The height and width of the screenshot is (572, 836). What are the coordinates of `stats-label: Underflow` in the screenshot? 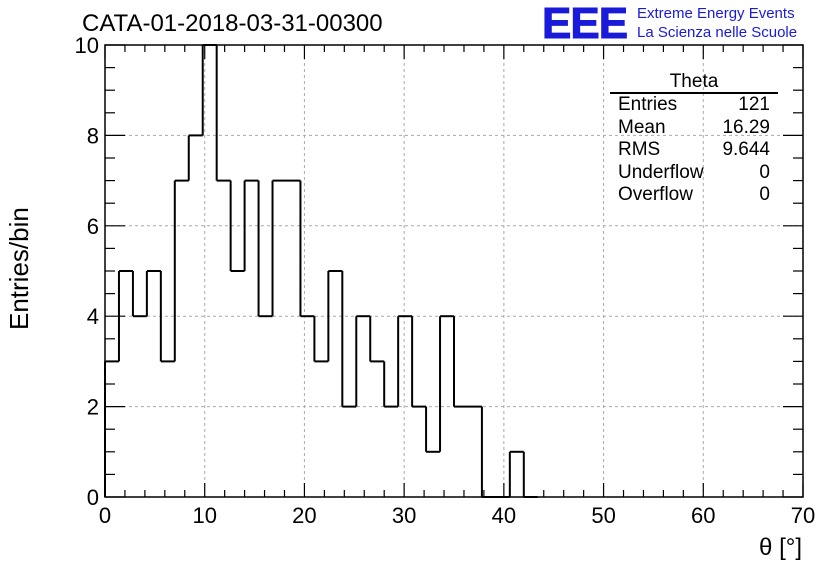 It's located at (661, 172).